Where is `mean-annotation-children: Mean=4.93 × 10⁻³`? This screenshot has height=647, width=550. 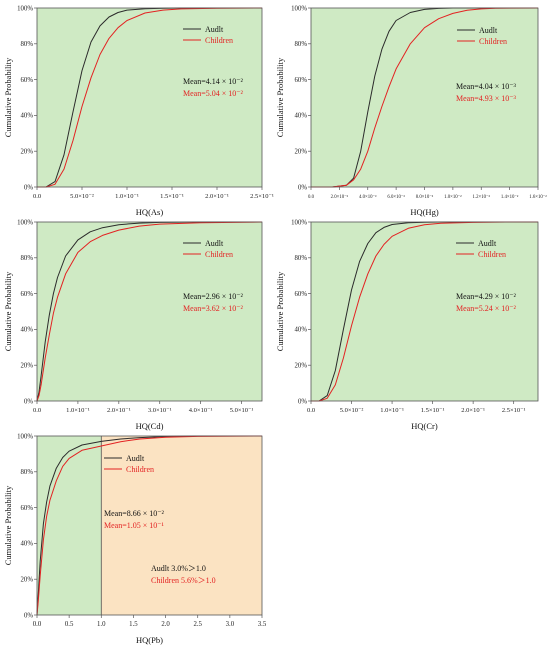 mean-annotation-children: Mean=4.93 × 10⁻³ is located at coordinates (486, 98).